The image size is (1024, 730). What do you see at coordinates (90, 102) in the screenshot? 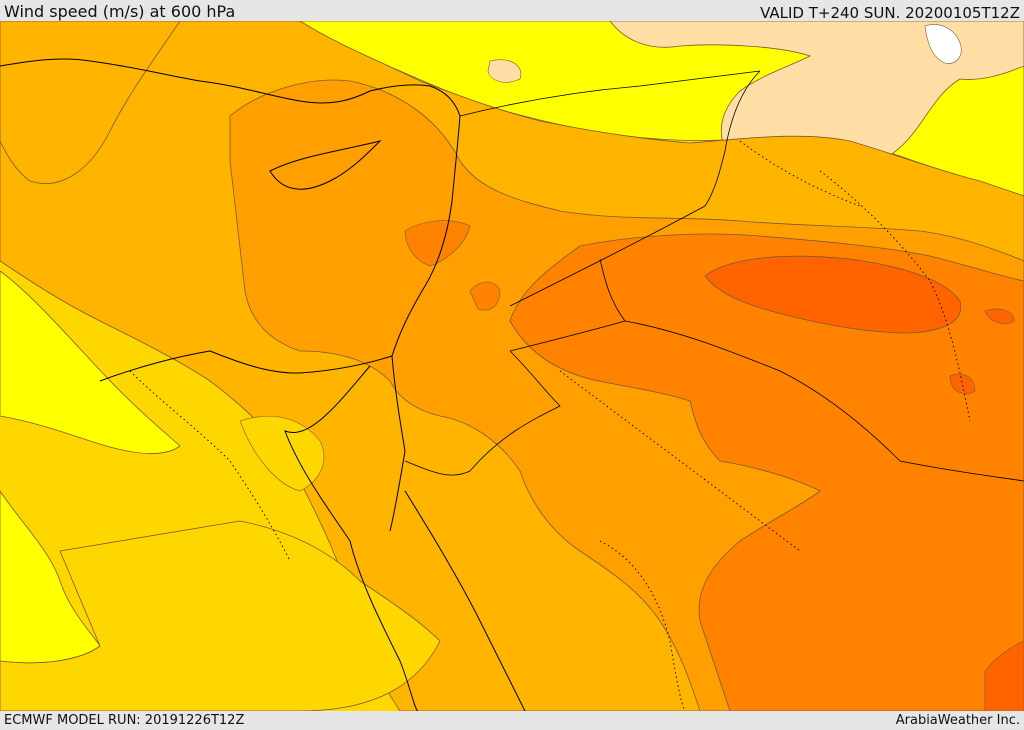
I see `band-orange-northwest` at bounding box center [90, 102].